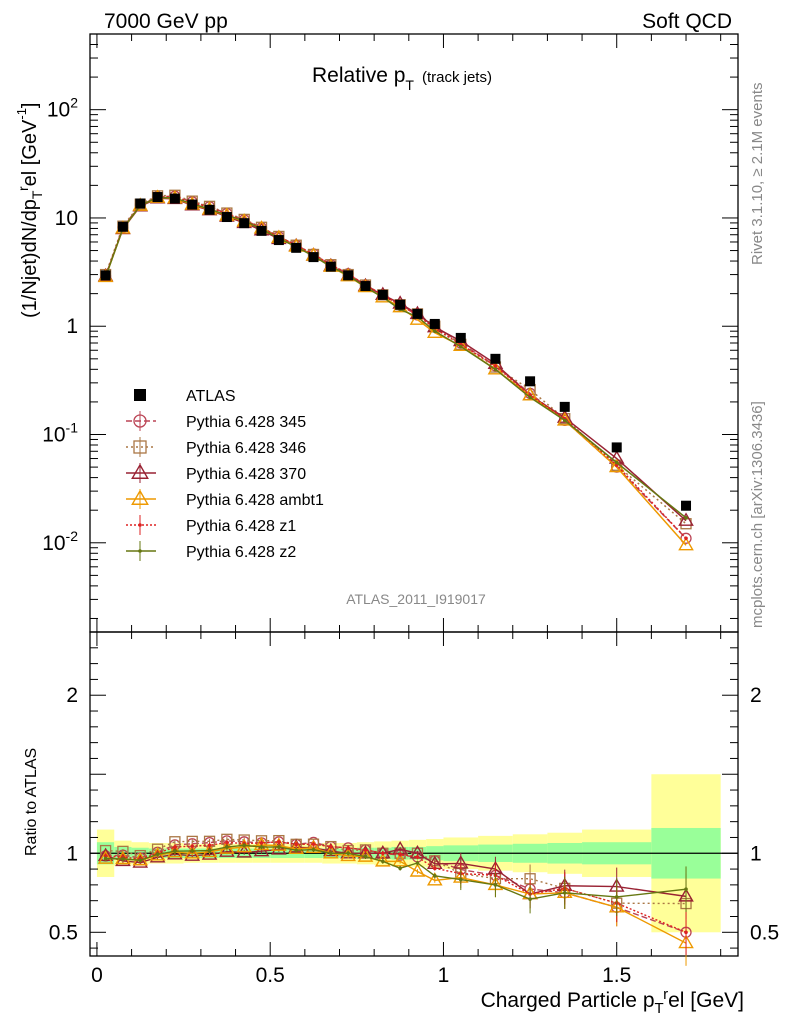  I want to click on ratio-y-tick-label: 1, so click(72, 853).